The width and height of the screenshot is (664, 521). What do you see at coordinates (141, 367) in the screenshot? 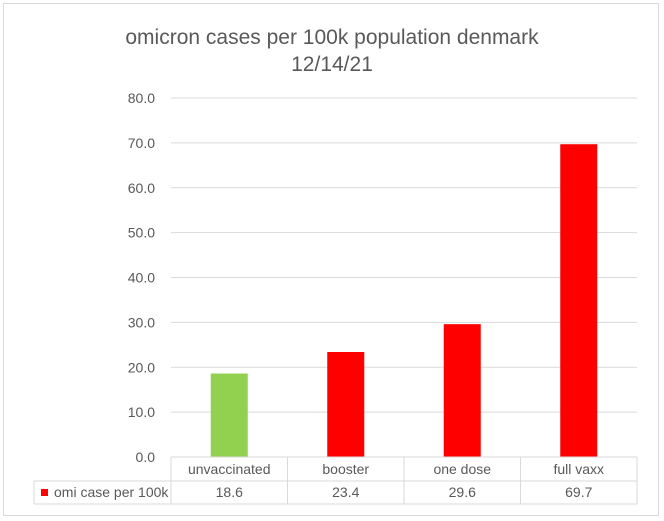
I see `y-tick-label: 20.0` at bounding box center [141, 367].